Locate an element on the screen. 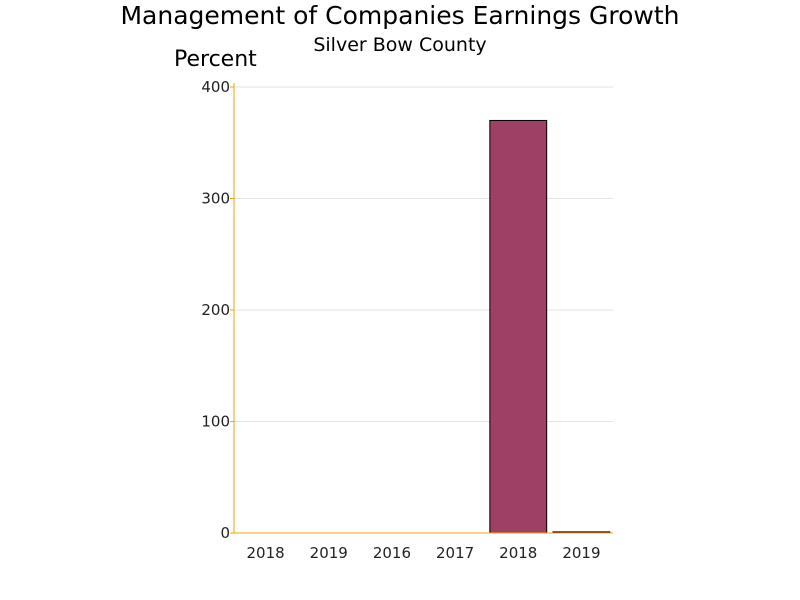  chart-title: Management of Companies Earnings Growth is located at coordinates (400, 15).